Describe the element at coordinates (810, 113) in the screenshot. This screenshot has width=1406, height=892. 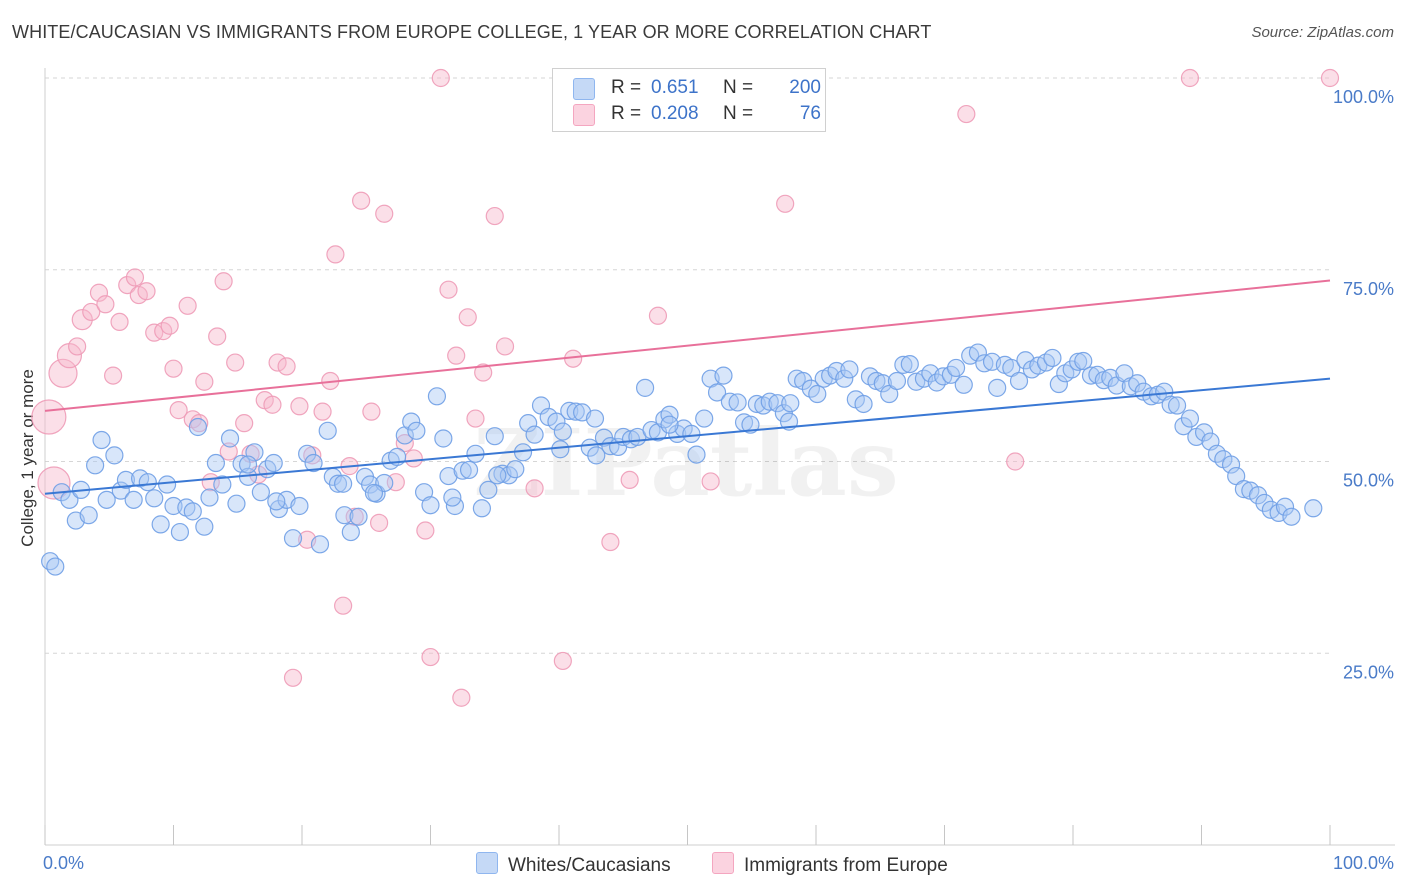
I see `legend-n-value: 76` at that location.